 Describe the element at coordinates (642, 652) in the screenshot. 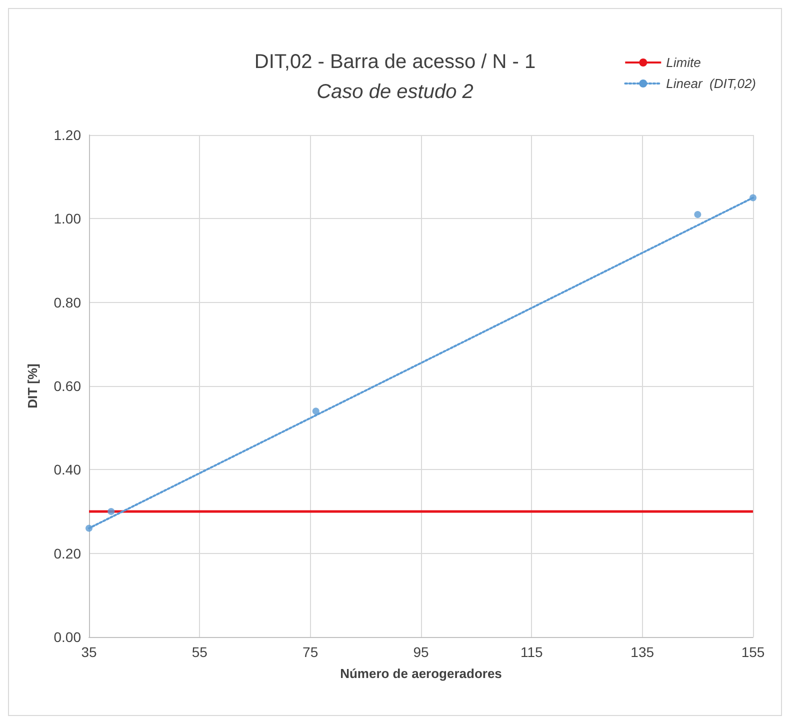

I see `x-tick-label: 135` at that location.